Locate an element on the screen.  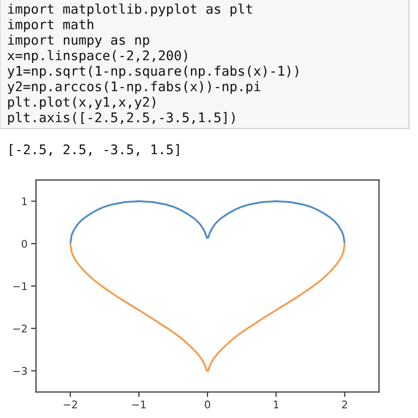
text: [-2.5, 2.5, -3.5, 1.5] is located at coordinates (94, 150).